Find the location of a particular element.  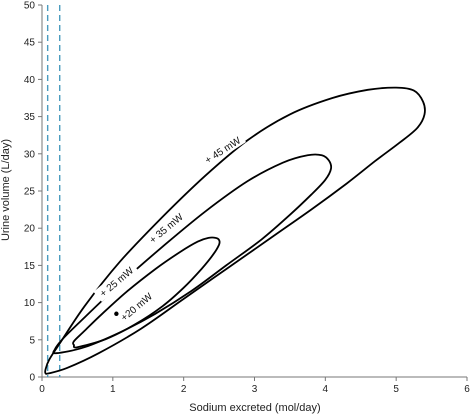

y-tick-label: 10 is located at coordinates (30, 303).